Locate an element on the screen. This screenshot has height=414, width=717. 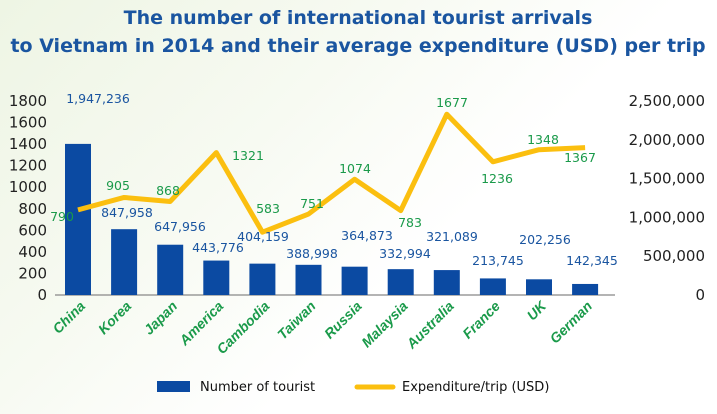
bar-value-label: 213,745 is located at coordinates (498, 260).